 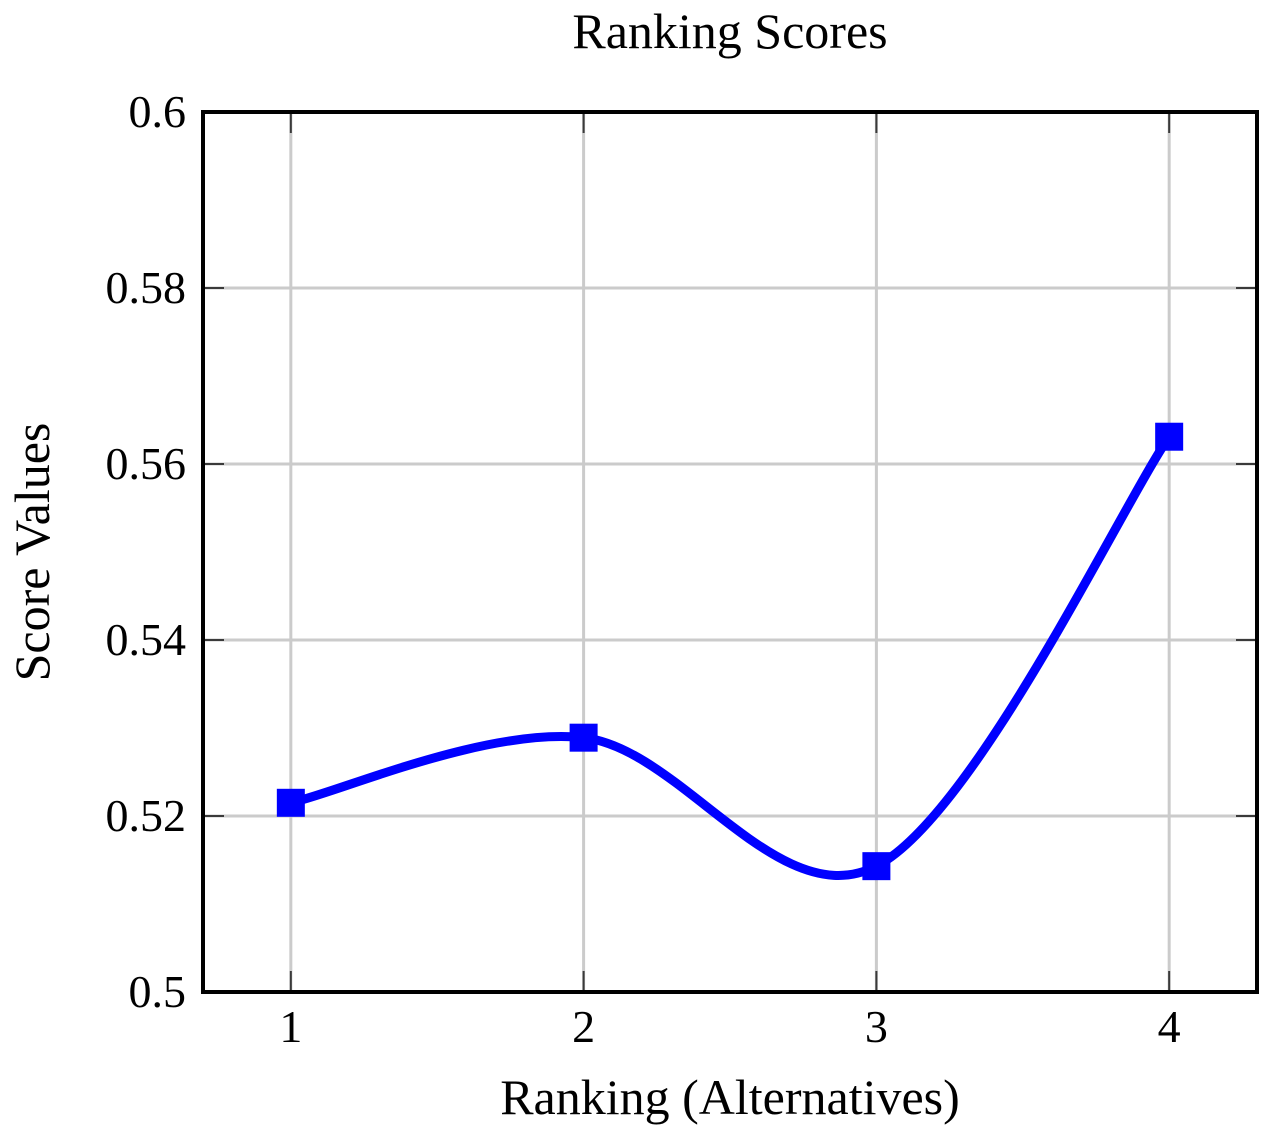 What do you see at coordinates (291, 1026) in the screenshot?
I see `x-tick-label-0: 1` at bounding box center [291, 1026].